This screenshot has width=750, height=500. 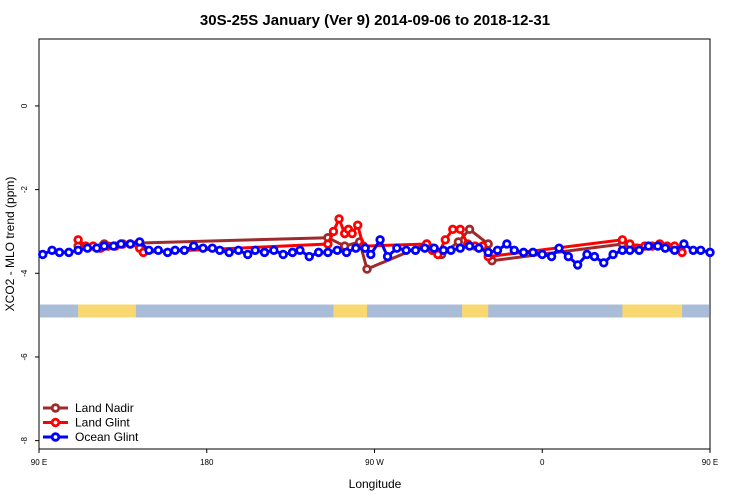 What do you see at coordinates (10, 244) in the screenshot?
I see `y-axis-label: XCO2 - MLO trend (ppm)` at bounding box center [10, 244].